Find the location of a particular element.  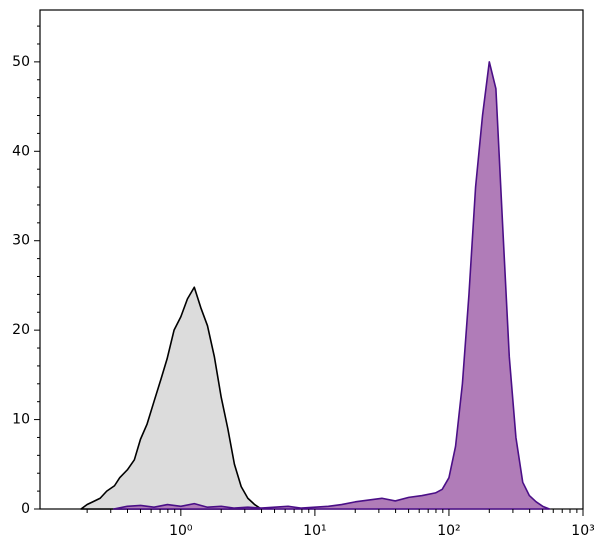

y-tick-label: 50 is located at coordinates (21, 62).